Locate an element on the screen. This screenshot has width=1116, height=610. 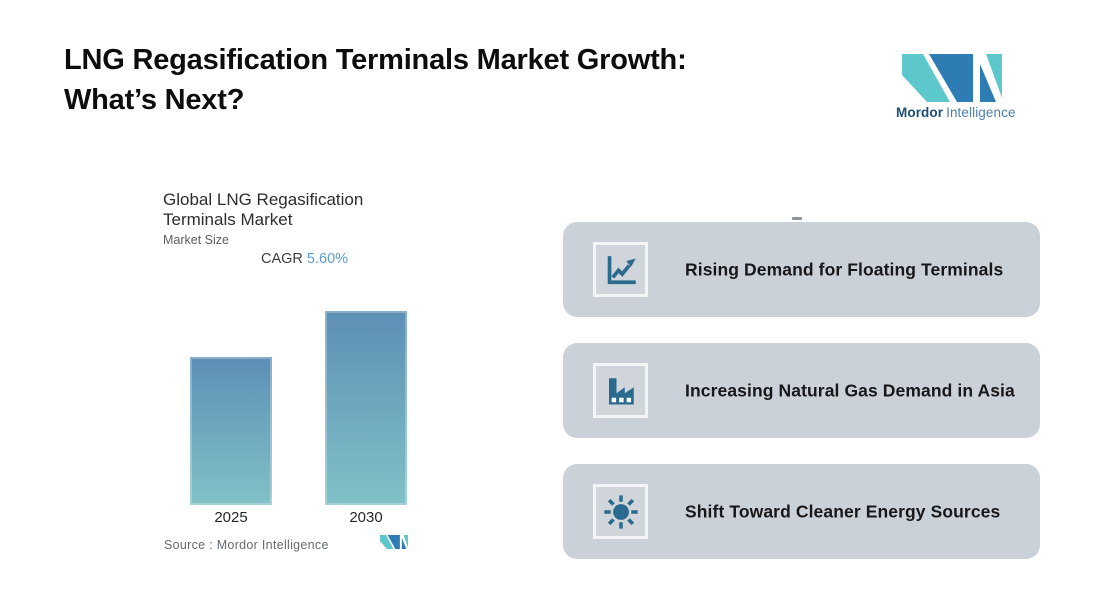
card-label: Shift Toward Cleaner Energy Sources is located at coordinates (843, 511).